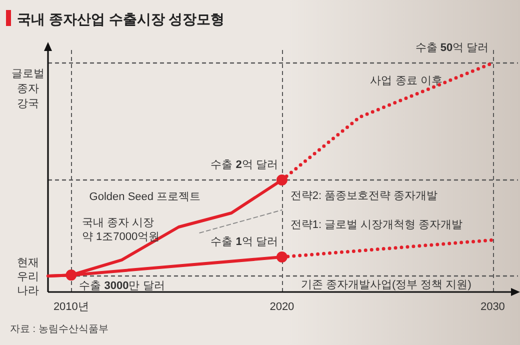 Image resolution: width=520 pixels, height=345 pixels. I want to click on chart-title: 국내 종자산업 수출시장 성장모형, so click(121, 19).